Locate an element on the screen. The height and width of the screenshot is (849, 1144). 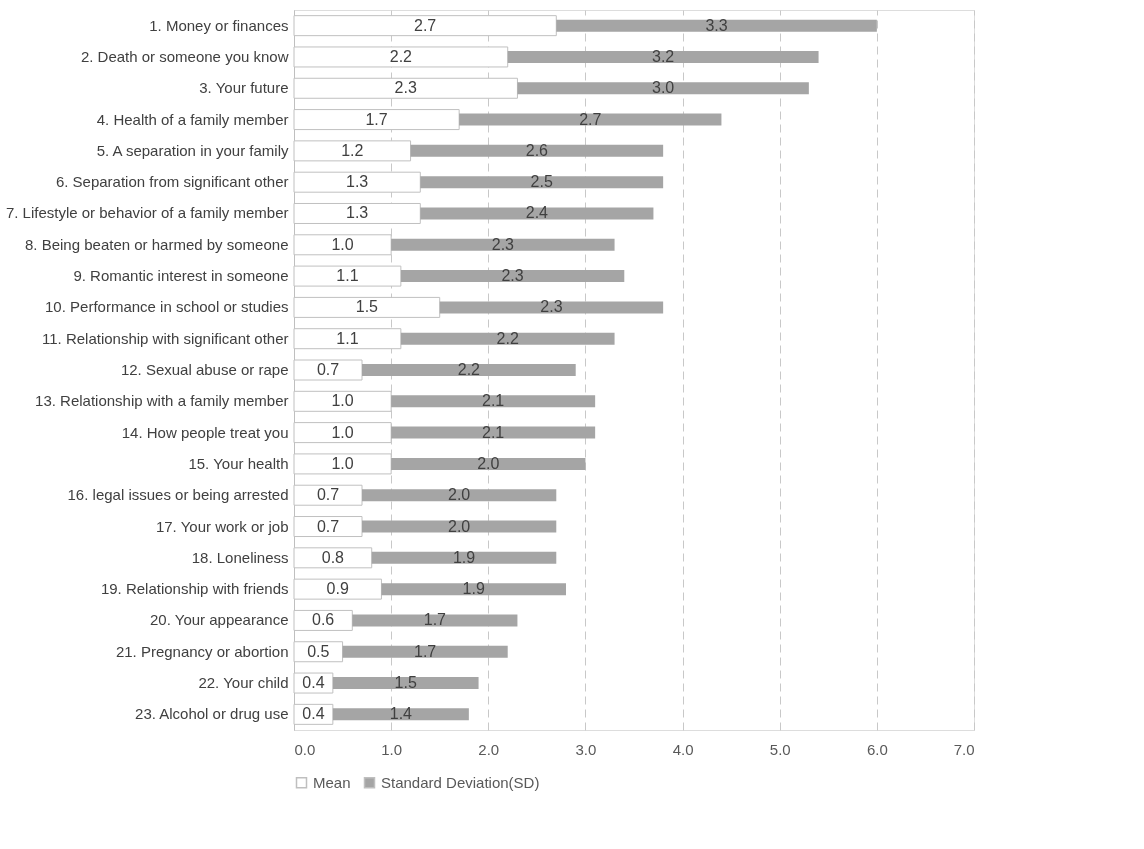
y-tick-label: 10. Performance in school or studies is located at coordinates (167, 307).